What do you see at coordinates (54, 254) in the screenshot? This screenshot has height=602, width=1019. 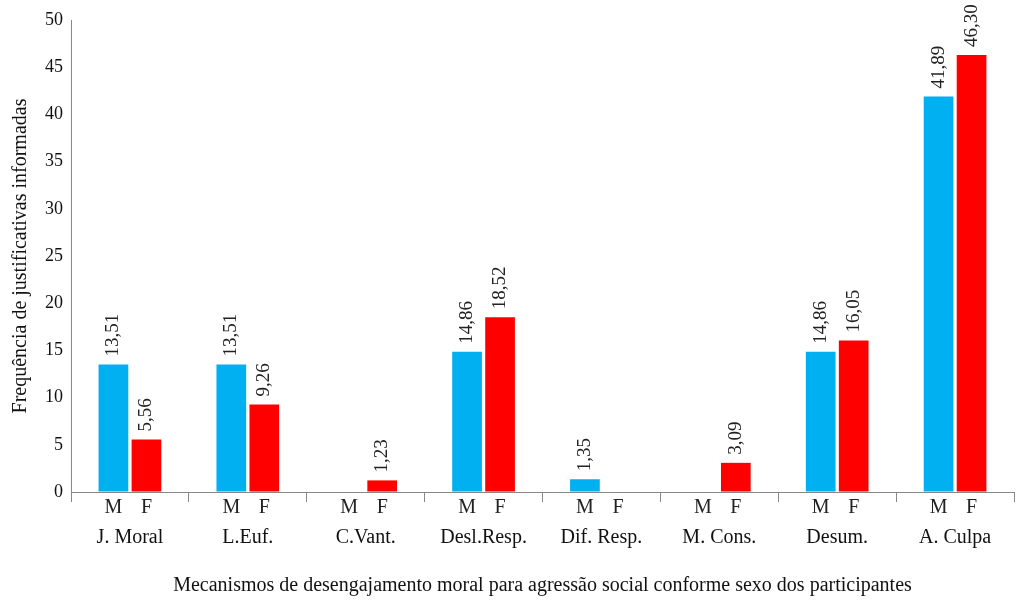 I see `y-tick-label: 25` at bounding box center [54, 254].